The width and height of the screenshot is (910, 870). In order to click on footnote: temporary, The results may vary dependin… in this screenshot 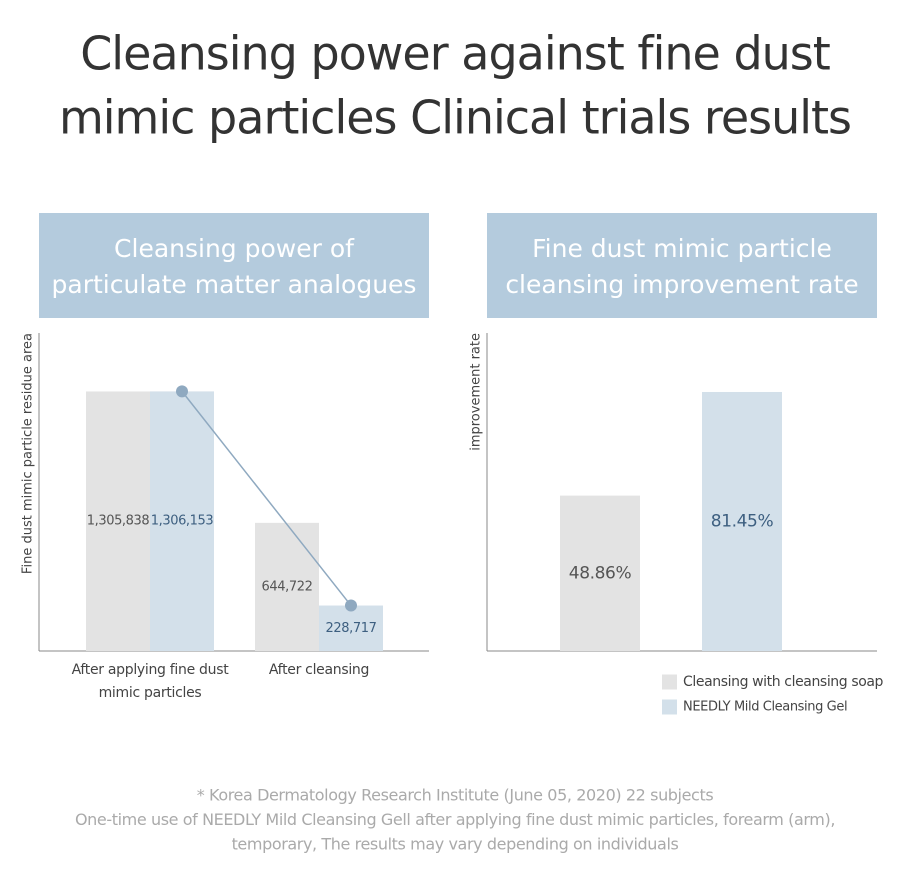, I will do `click(455, 844)`.